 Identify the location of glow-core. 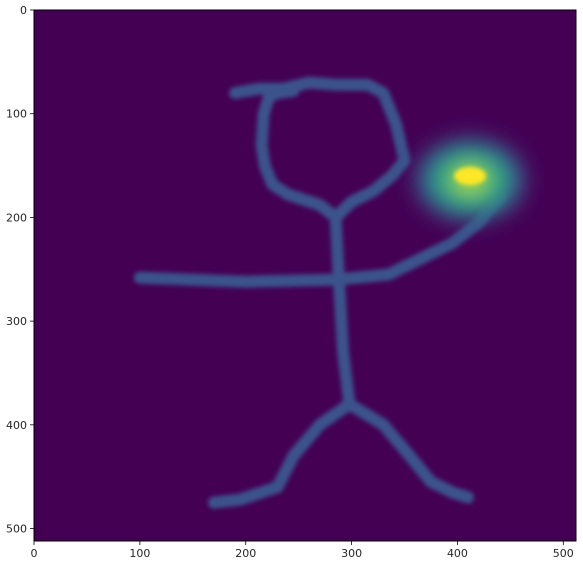
(470, 175).